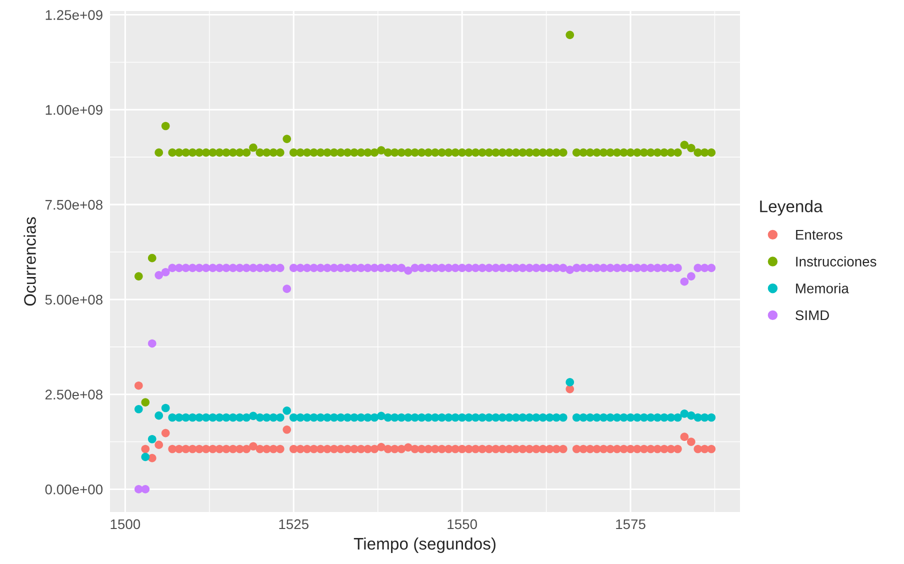 The image size is (904, 564). I want to click on legend-title: Leyenda, so click(791, 208).